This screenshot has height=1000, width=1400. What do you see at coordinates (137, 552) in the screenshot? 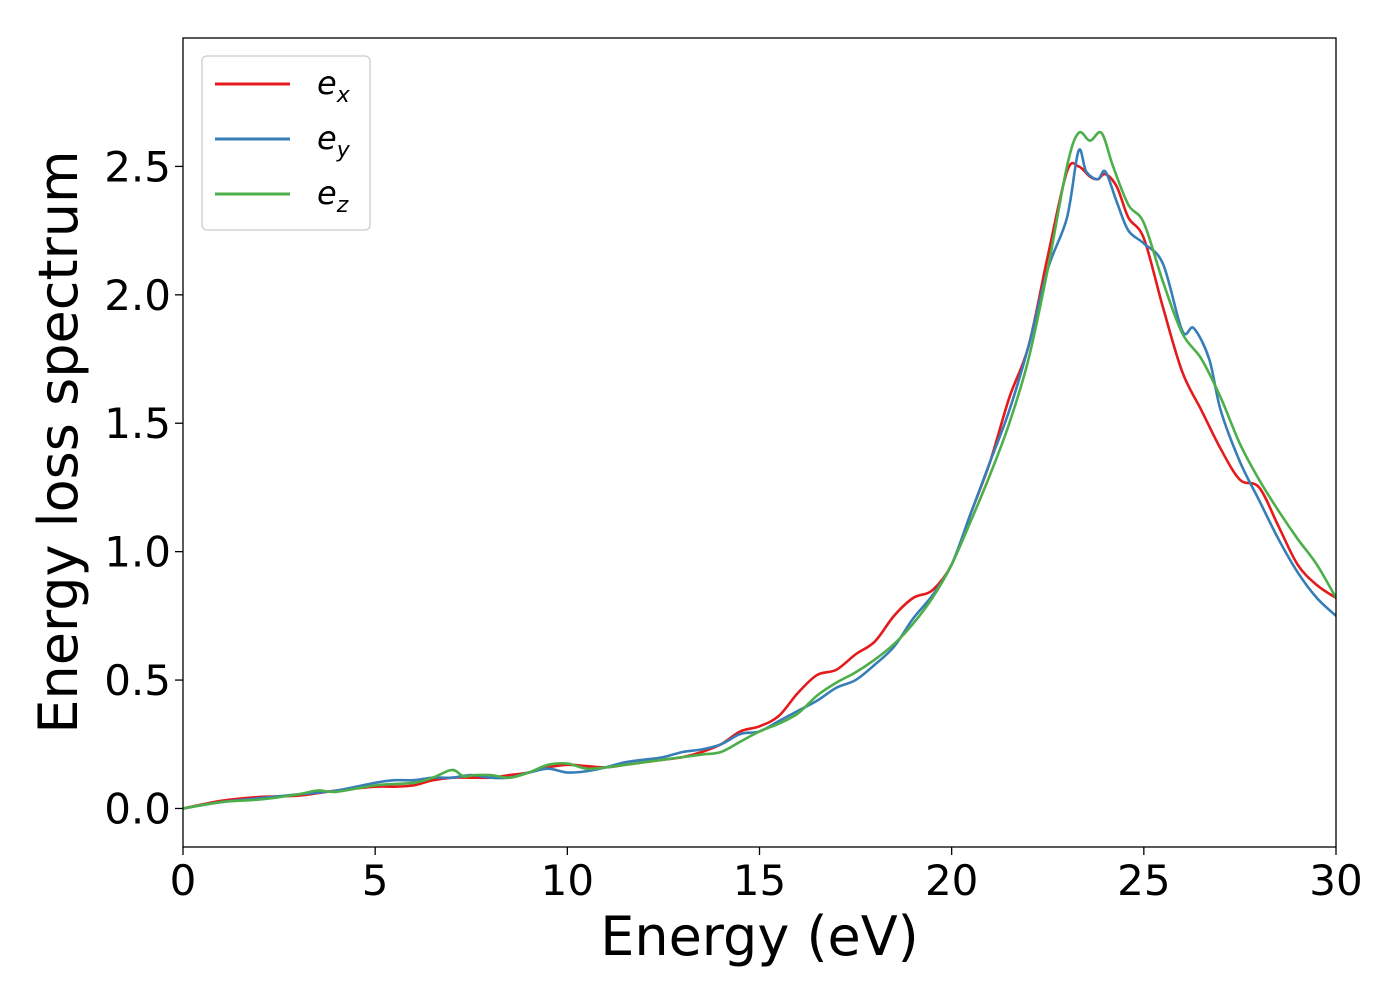
I see `y-tick-label: 1.0` at bounding box center [137, 552].